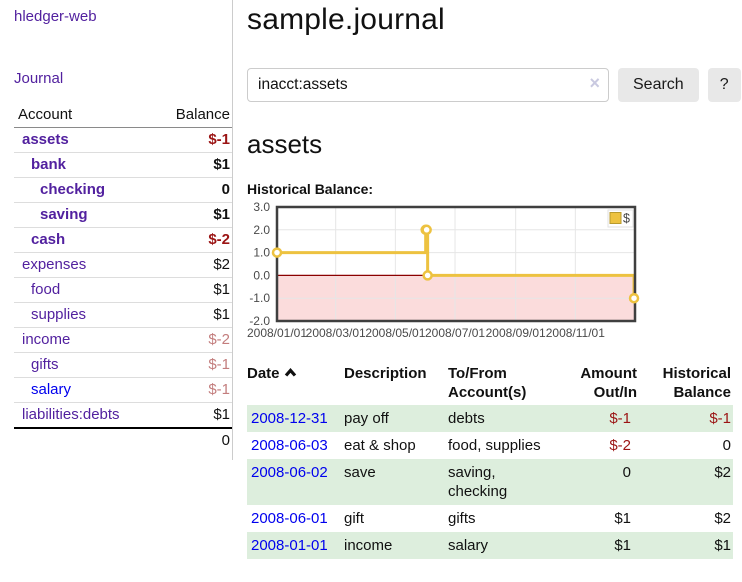 Image resolution: width=742 pixels, height=582 pixels. I want to click on account-balance: $2, so click(192, 265).